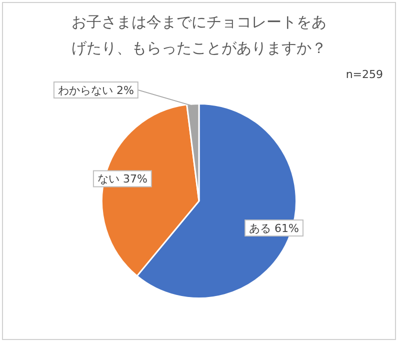 Image resolution: width=398 pixels, height=342 pixels. What do you see at coordinates (122, 179) in the screenshot?
I see `slice-label: ない 37%` at bounding box center [122, 179].